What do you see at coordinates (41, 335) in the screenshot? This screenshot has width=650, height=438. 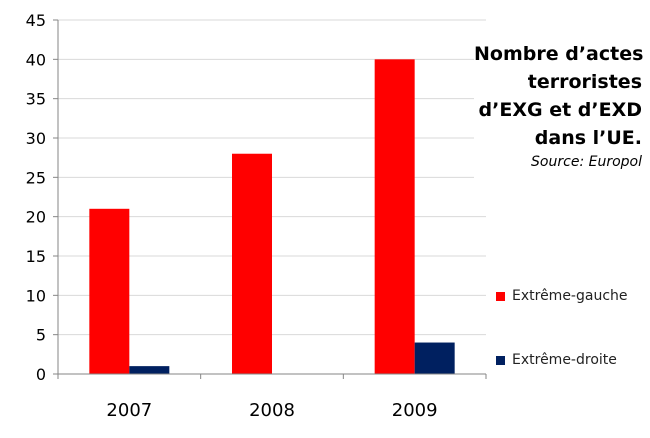 I see `y-tick-label-5: 5` at bounding box center [41, 335].